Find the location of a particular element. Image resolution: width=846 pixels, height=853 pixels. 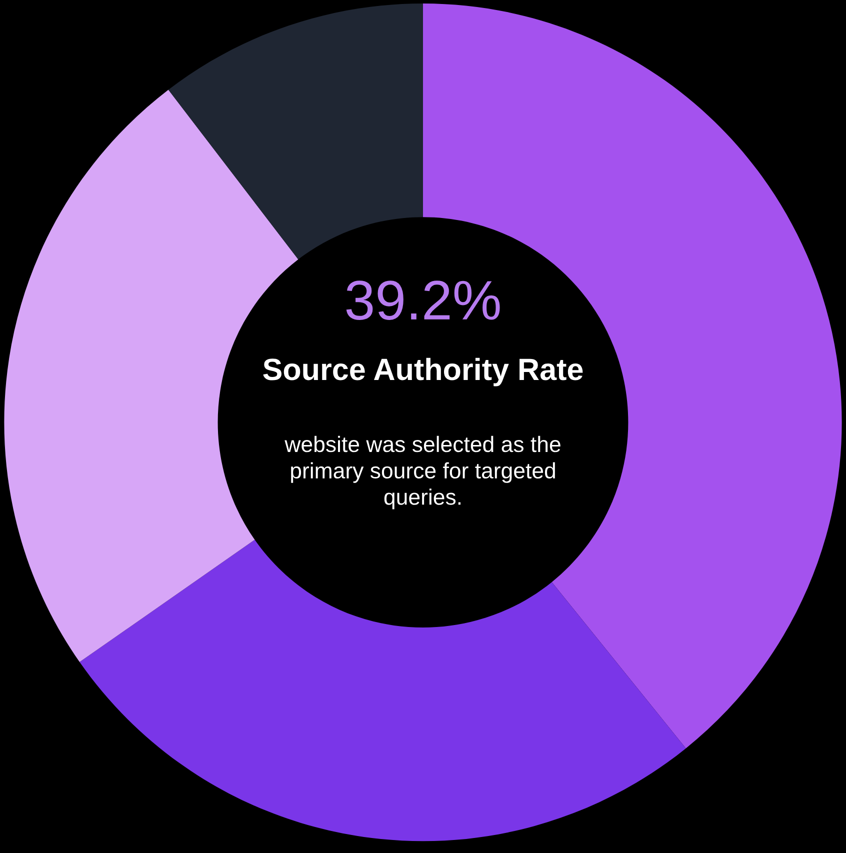

text: 39.2% is located at coordinates (423, 300).